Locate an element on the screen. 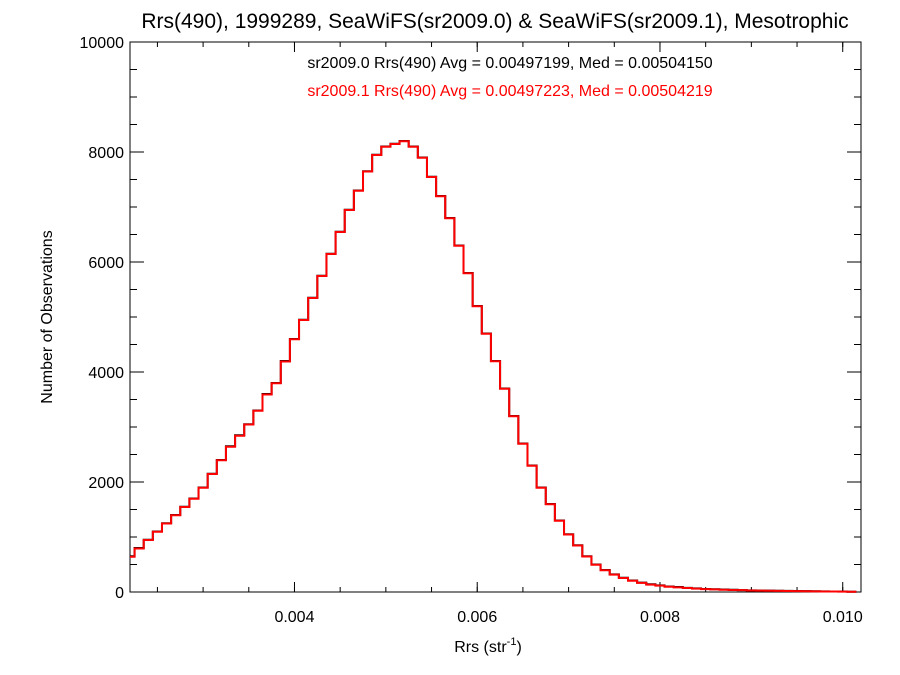  y-tick-label: 4000 is located at coordinates (106, 373).